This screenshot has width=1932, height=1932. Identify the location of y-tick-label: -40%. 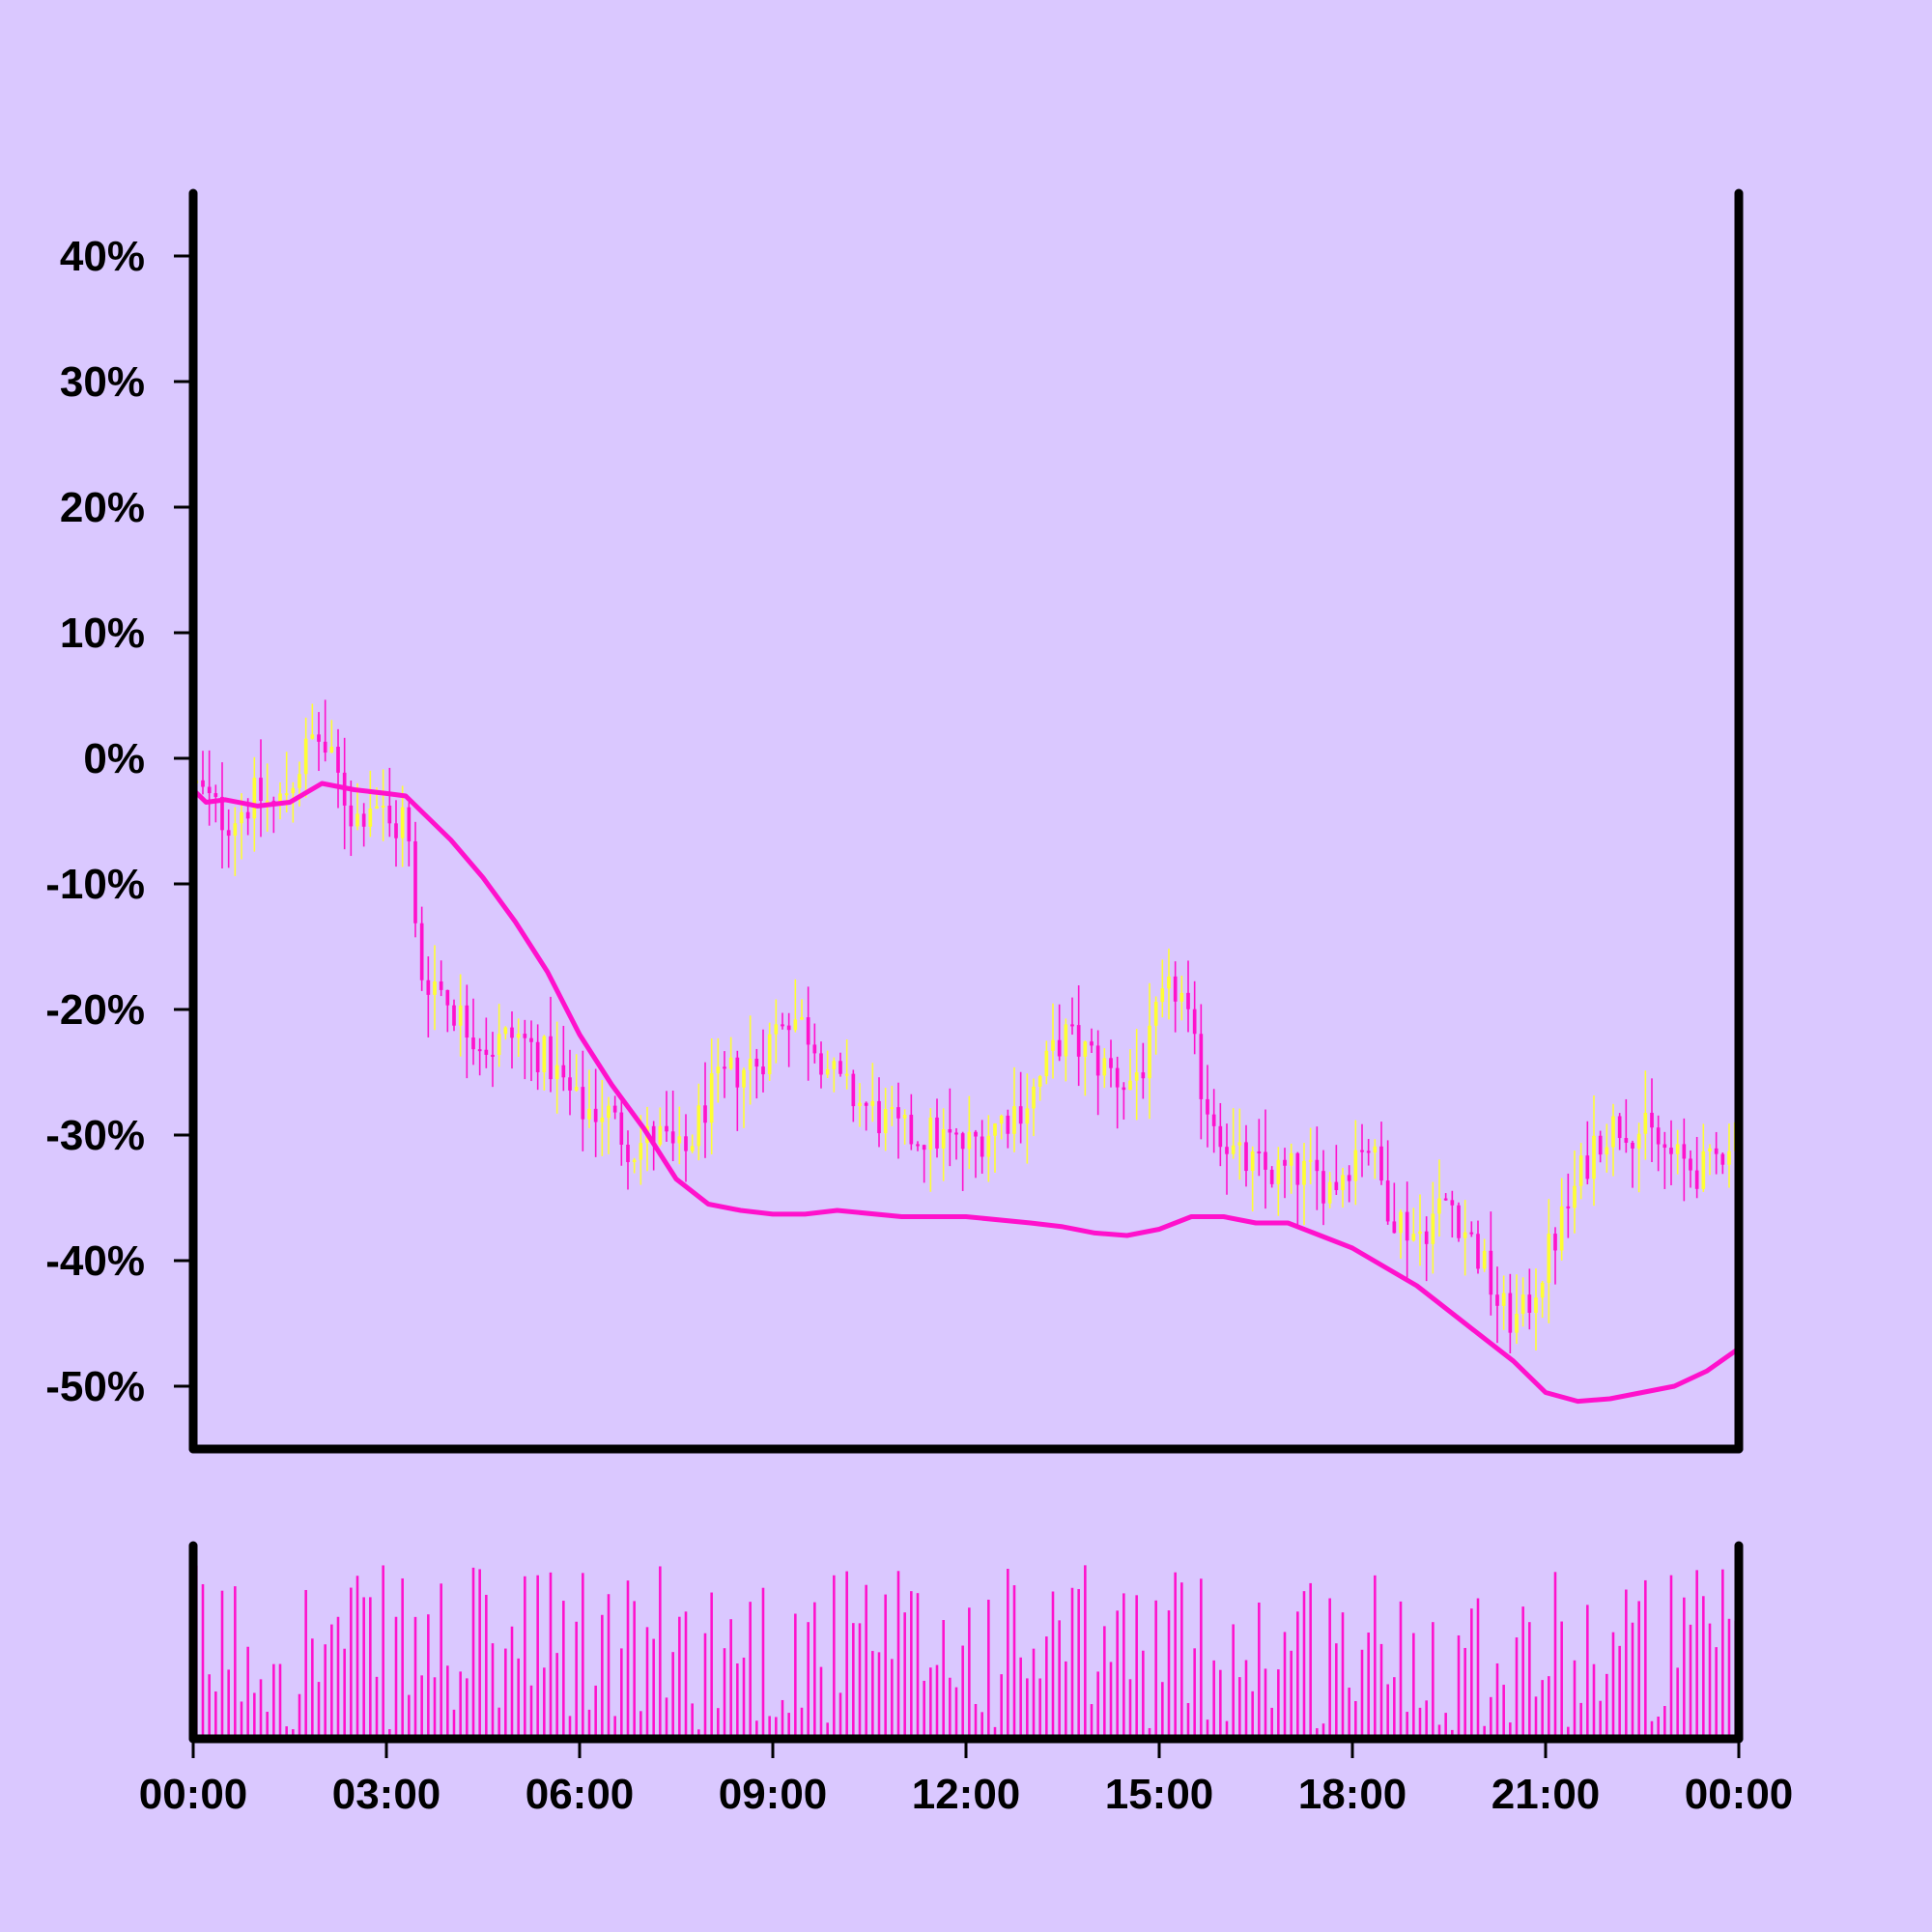
(95, 1261).